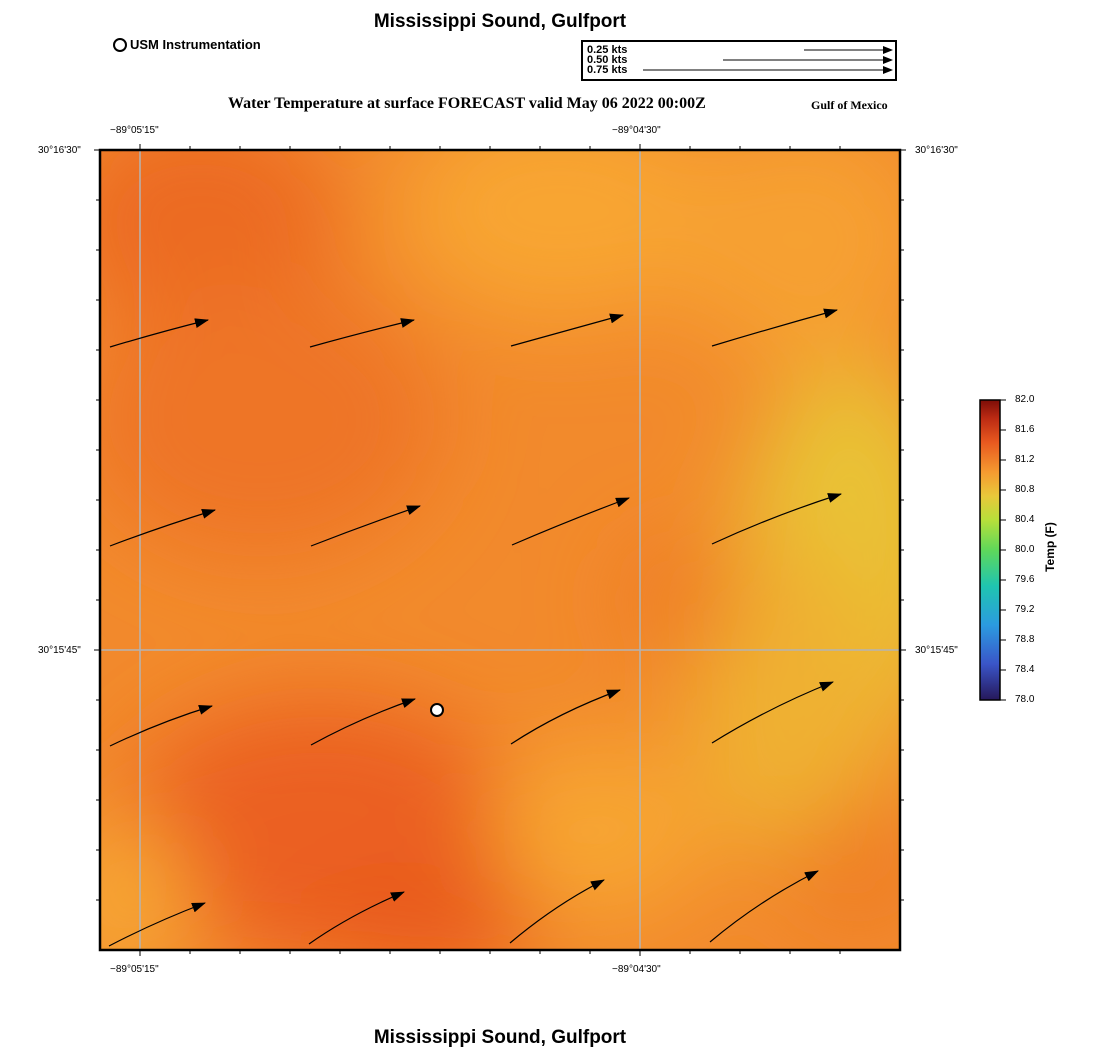 Image resolution: width=1100 pixels, height=1050 pixels. I want to click on colorbar-tick-label: 79.2, so click(1025, 609).